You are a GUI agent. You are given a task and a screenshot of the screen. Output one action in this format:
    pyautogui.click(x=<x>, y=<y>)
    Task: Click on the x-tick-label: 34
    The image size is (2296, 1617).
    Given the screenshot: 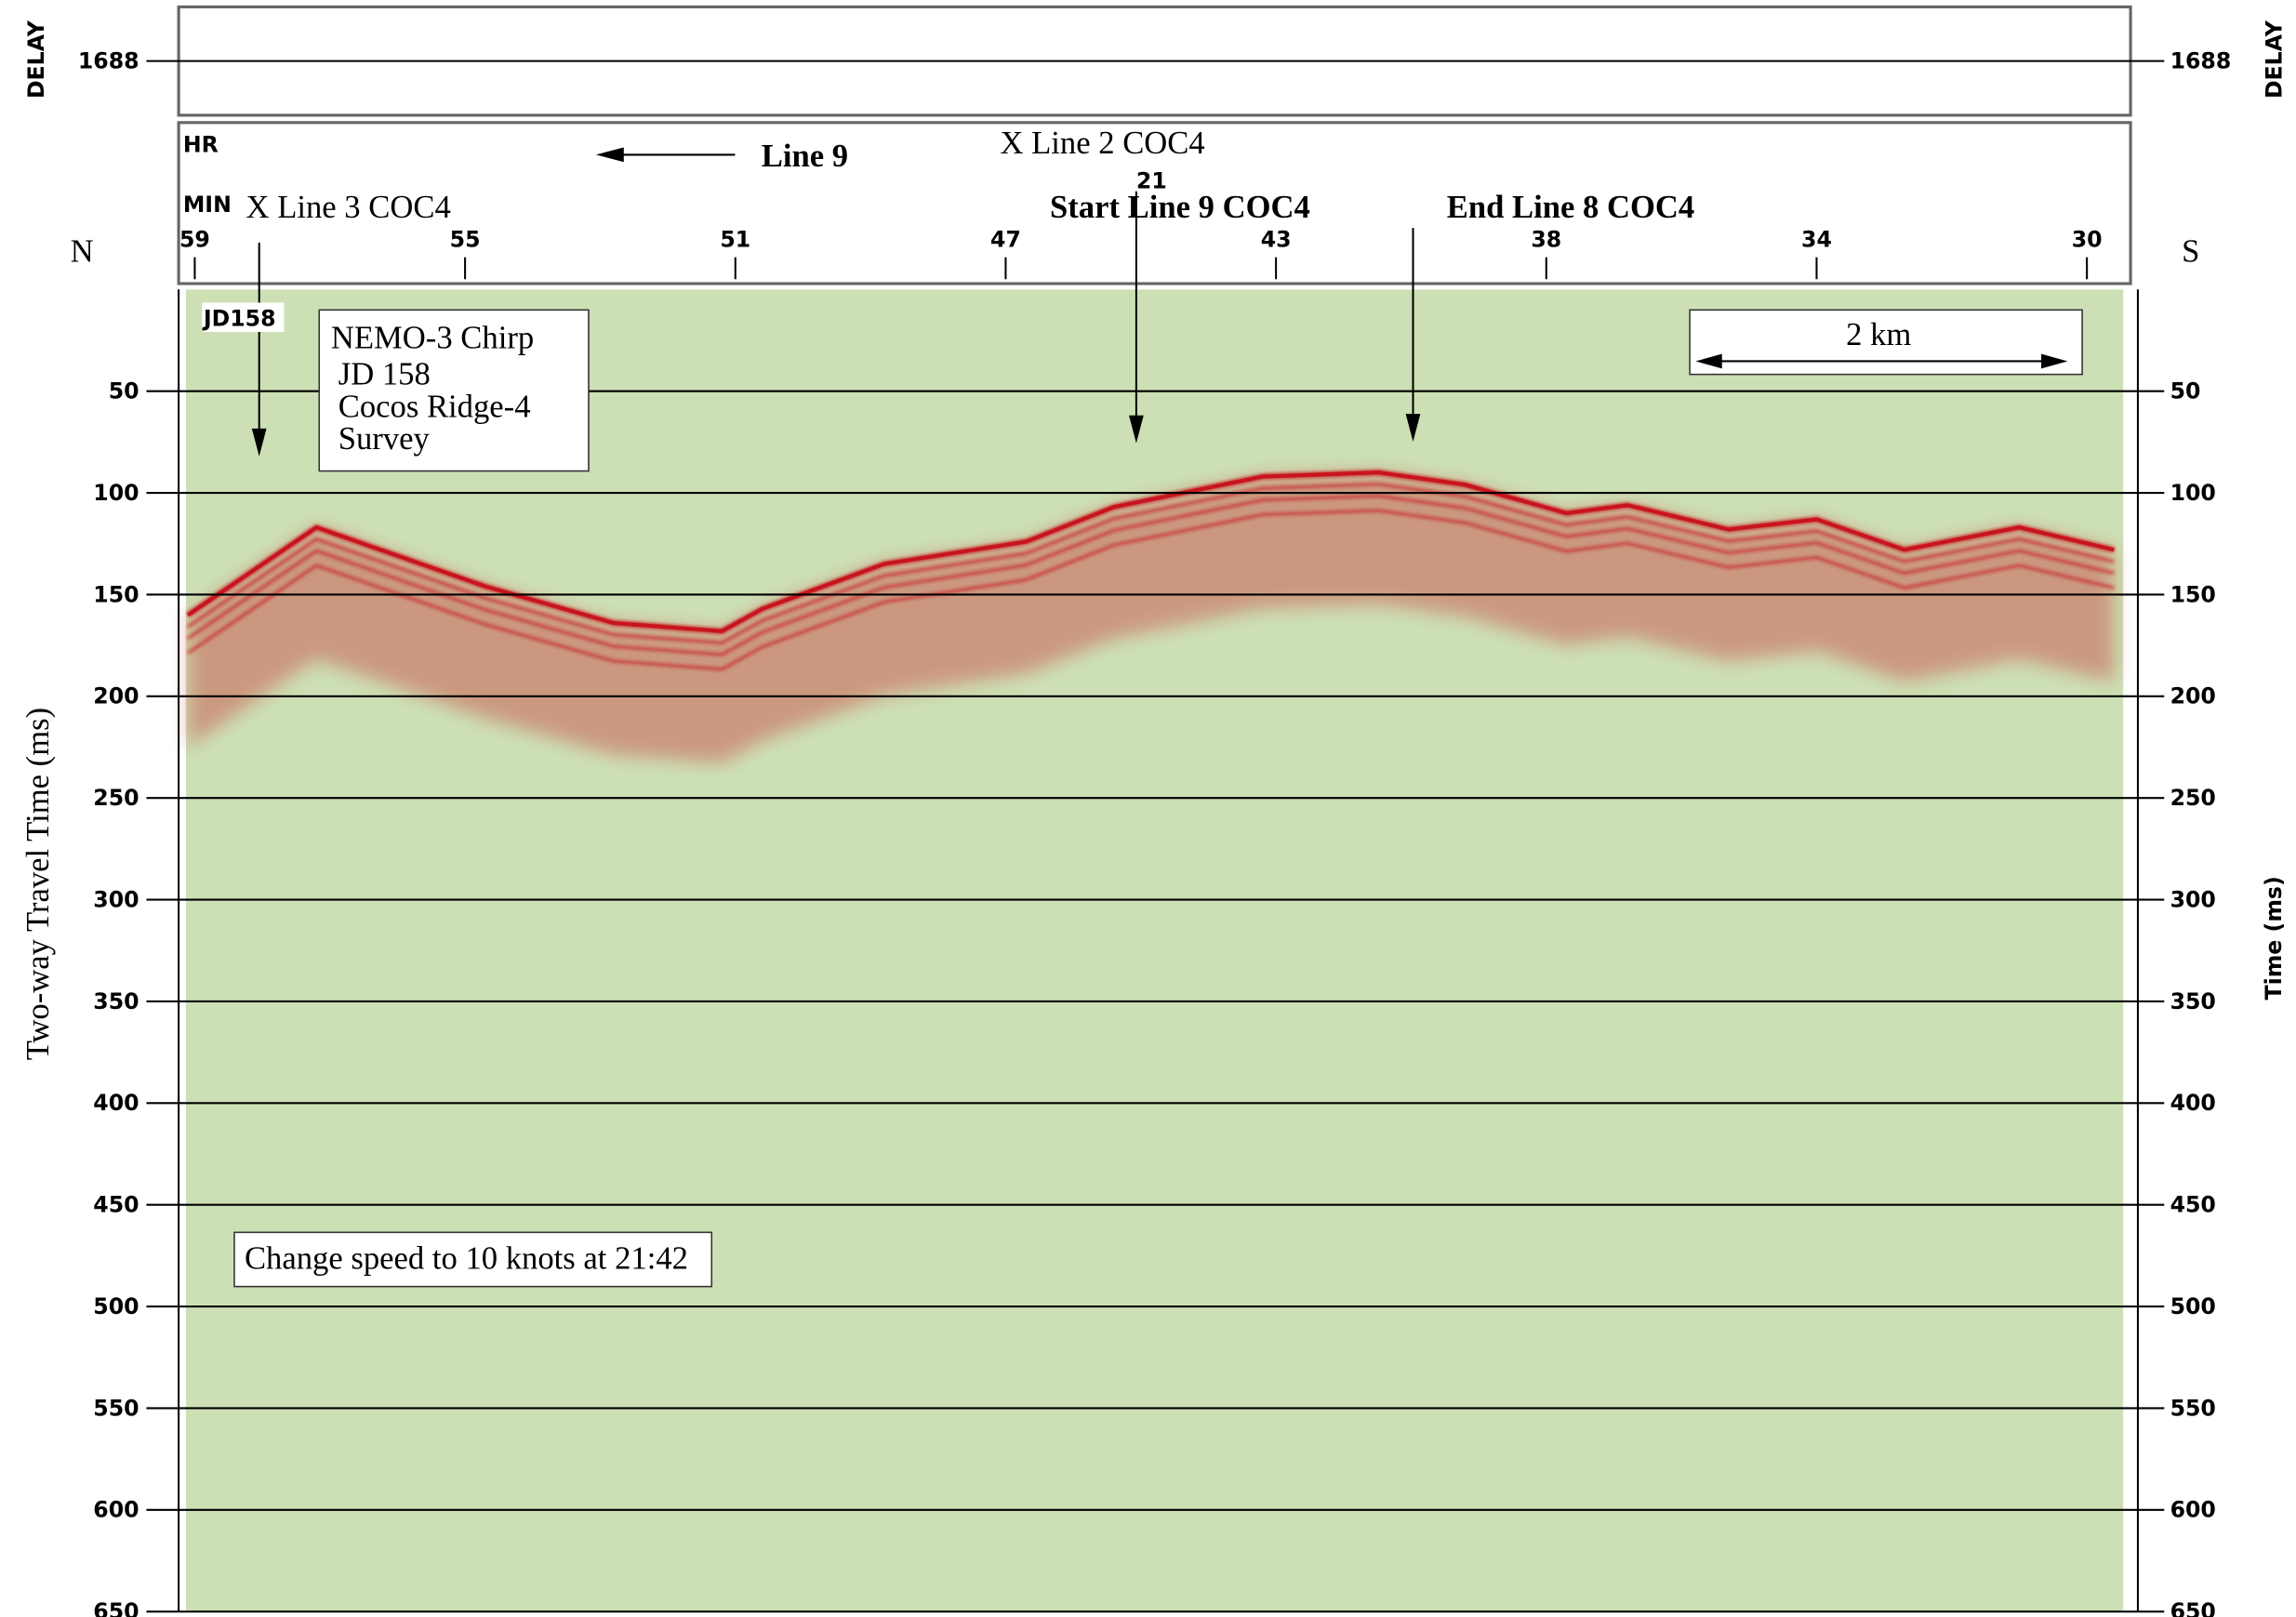 What is the action you would take?
    pyautogui.click(x=1816, y=240)
    